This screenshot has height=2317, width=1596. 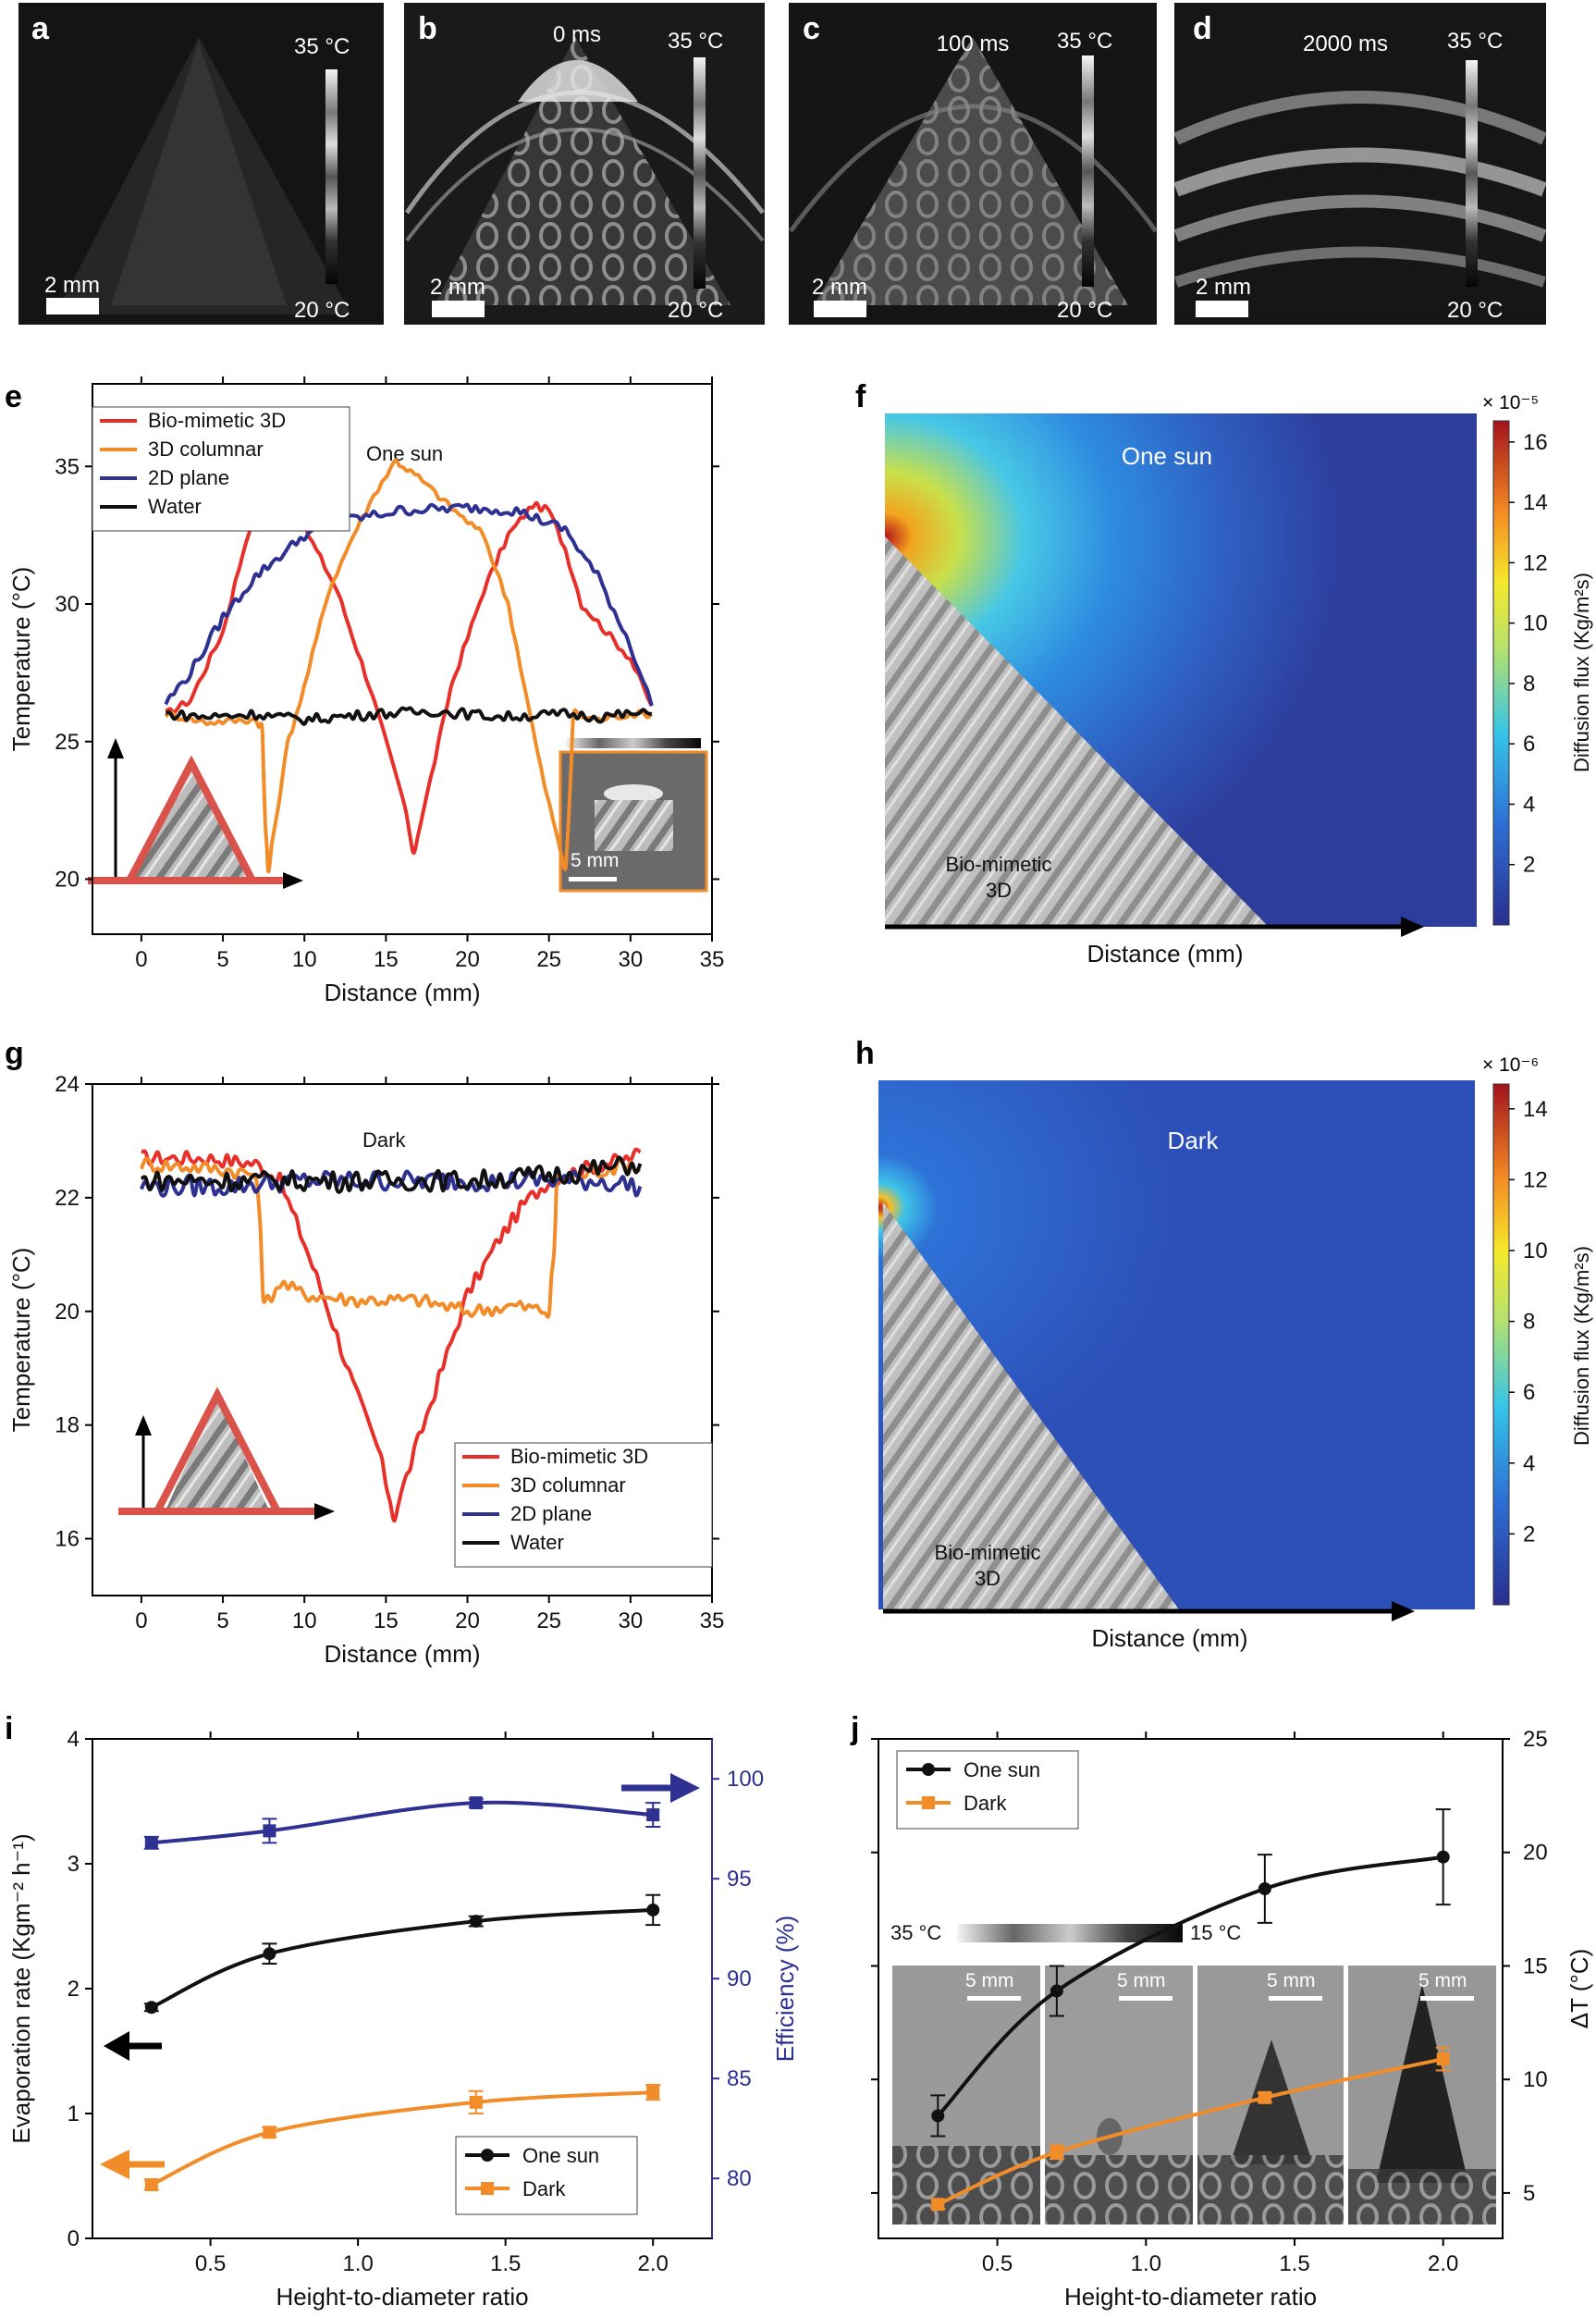 I want to click on panel-b: 0 ms 35 °C 20 °C 2 mm, so click(x=584, y=164).